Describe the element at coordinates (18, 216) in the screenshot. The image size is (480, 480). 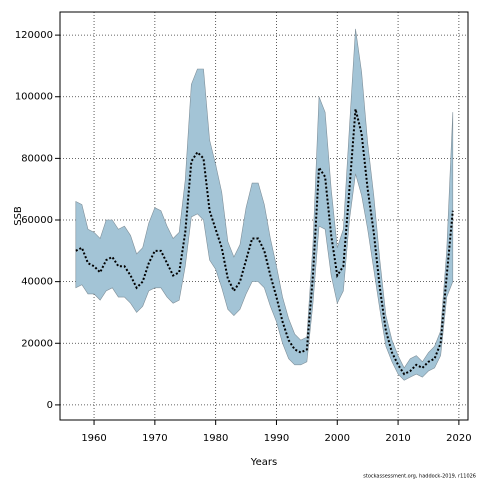
I see `y-axis-label: SSB` at that location.